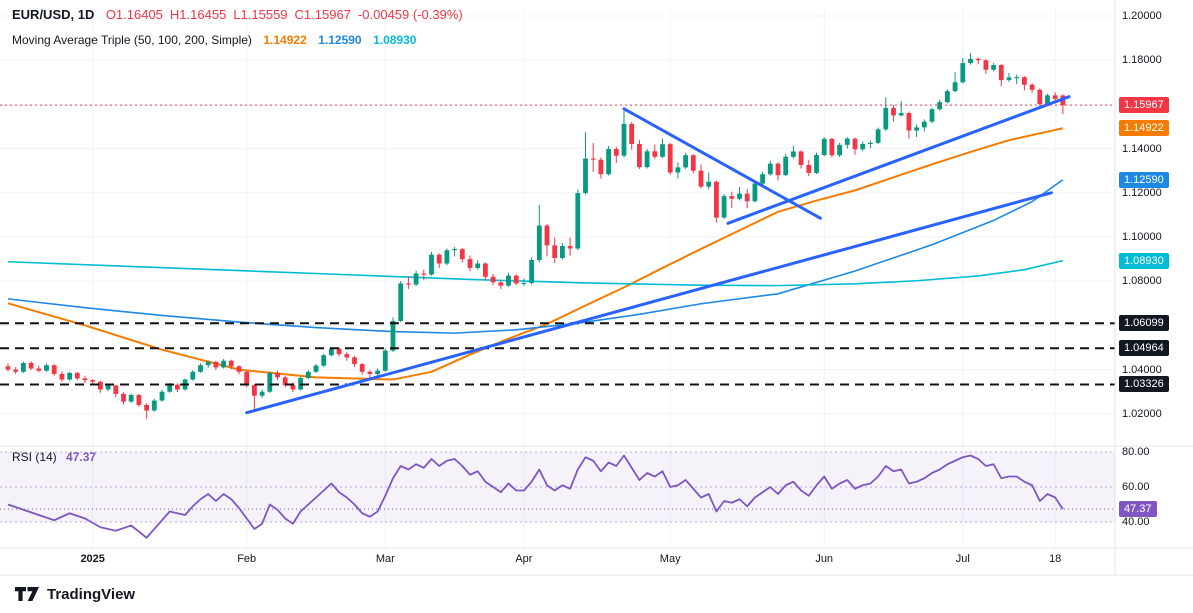 The width and height of the screenshot is (1193, 613). Describe the element at coordinates (1055, 559) in the screenshot. I see `time-axis-label: 18` at that location.